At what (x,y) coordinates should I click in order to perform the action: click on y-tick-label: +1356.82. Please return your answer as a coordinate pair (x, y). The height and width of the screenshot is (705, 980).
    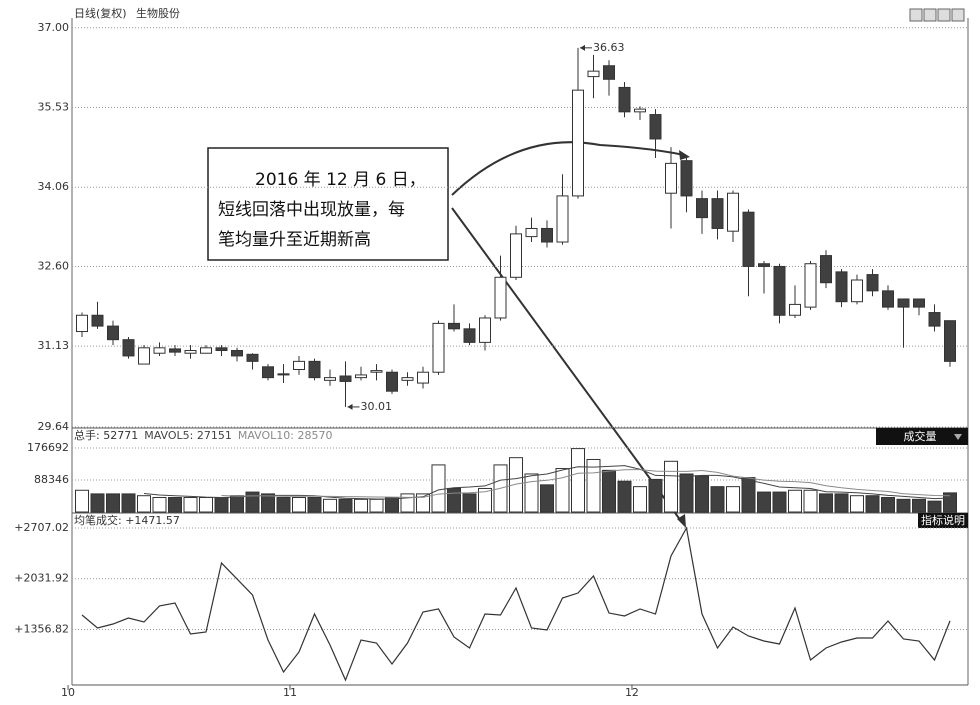
    Looking at the image, I should click on (41, 629).